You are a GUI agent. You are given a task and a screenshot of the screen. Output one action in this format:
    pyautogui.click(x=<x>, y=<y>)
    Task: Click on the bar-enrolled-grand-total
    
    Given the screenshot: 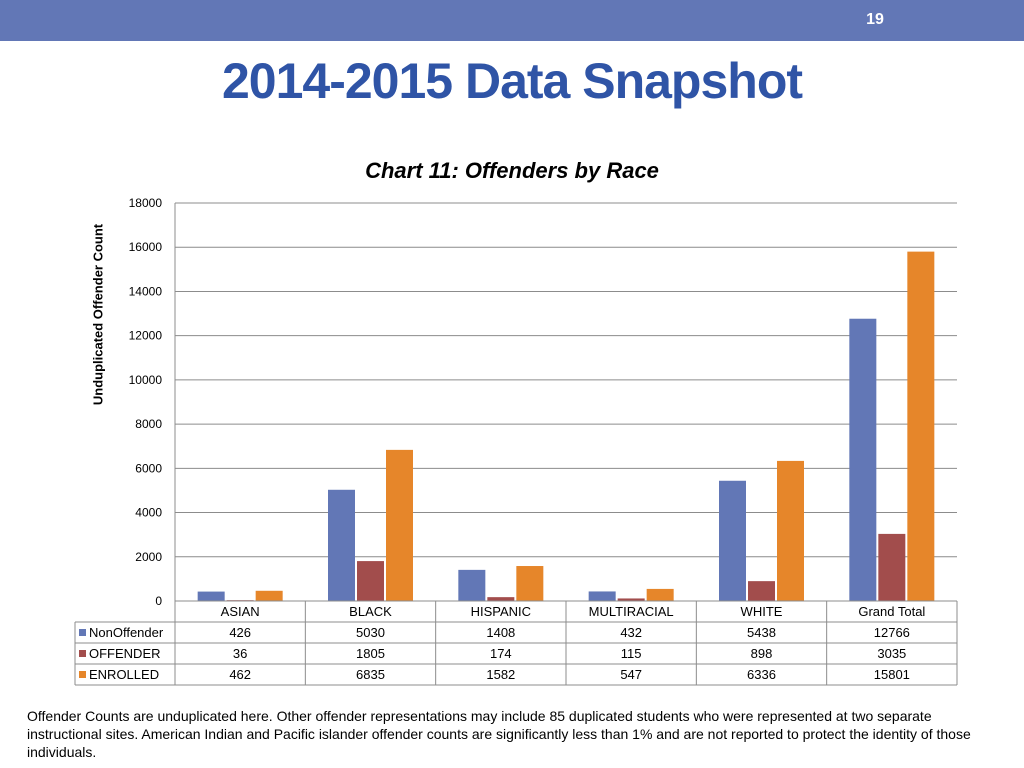 What is the action you would take?
    pyautogui.click(x=921, y=426)
    